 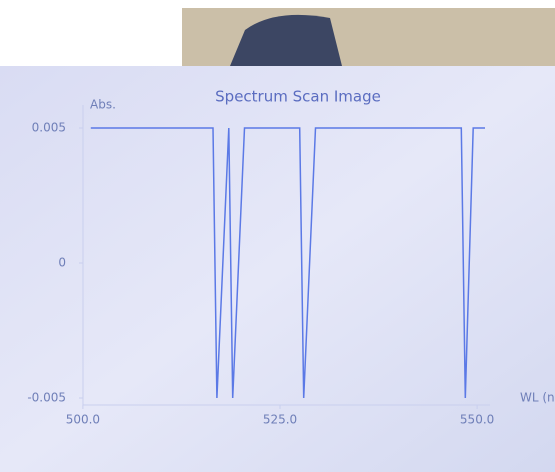 I want to click on x-tick-label: 550.0, so click(x=477, y=420).